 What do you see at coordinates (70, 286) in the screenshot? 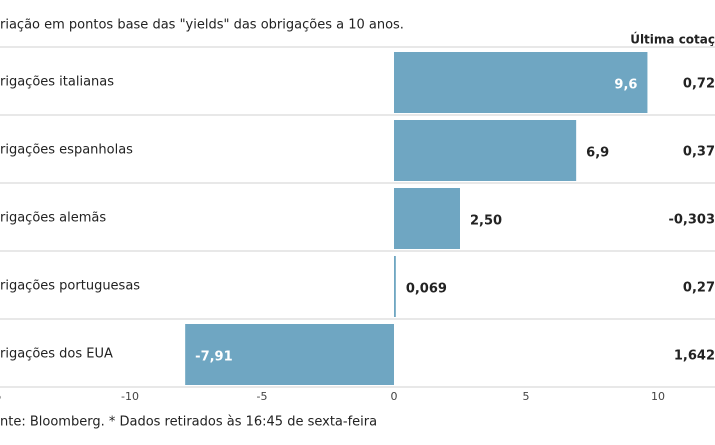
I see `category-label: rigações portuguesas` at bounding box center [70, 286].